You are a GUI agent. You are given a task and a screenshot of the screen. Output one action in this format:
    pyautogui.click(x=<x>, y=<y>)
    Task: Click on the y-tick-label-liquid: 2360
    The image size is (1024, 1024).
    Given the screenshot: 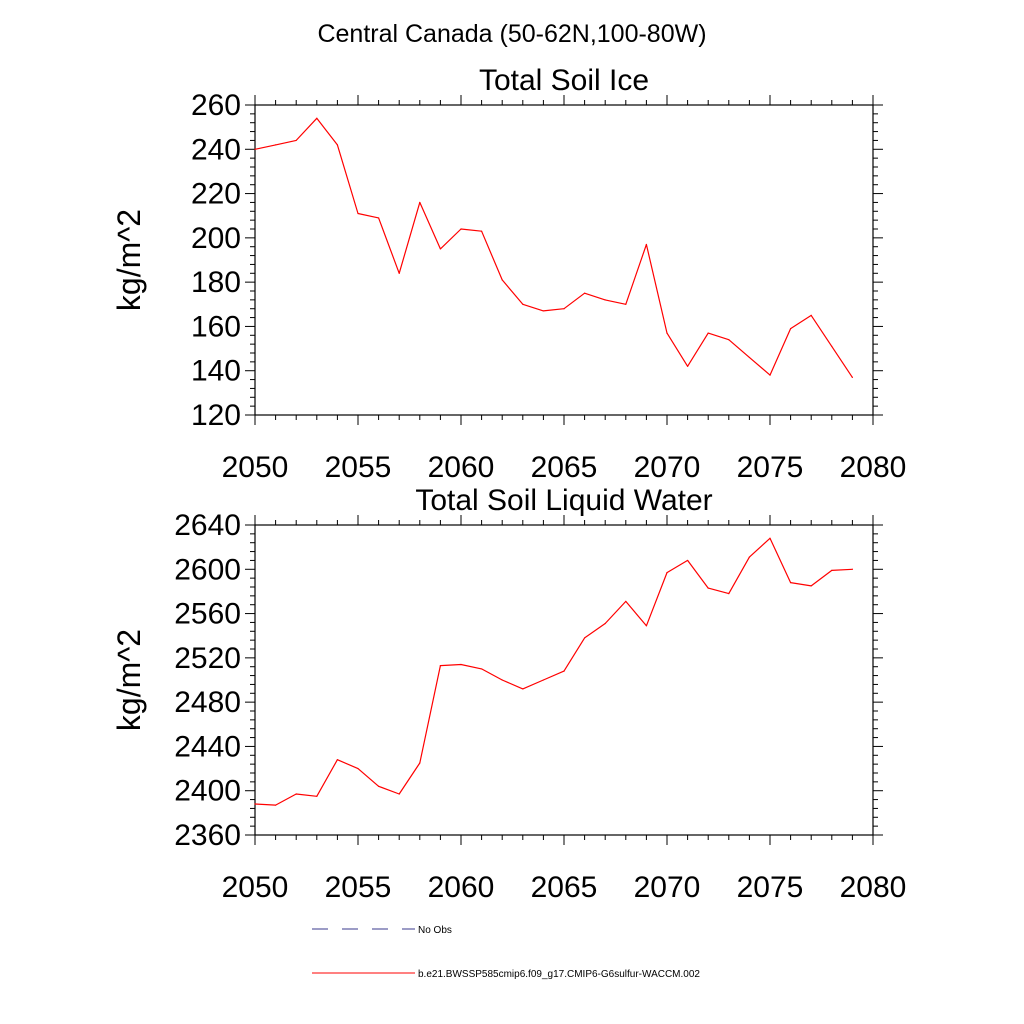 What is the action you would take?
    pyautogui.click(x=207, y=835)
    